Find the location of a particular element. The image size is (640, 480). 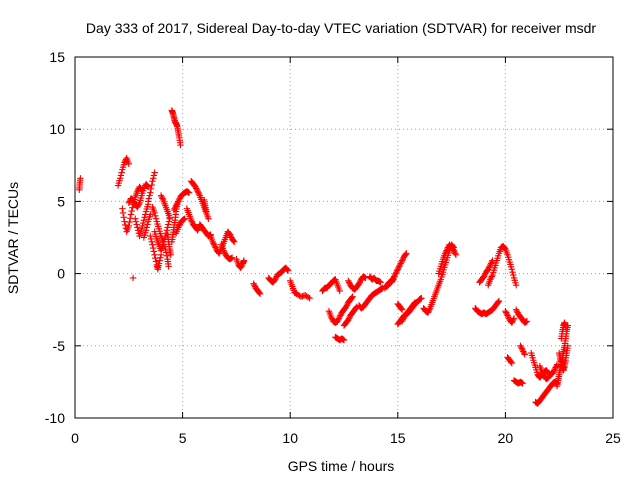

x-tick-label: 10 is located at coordinates (290, 438).